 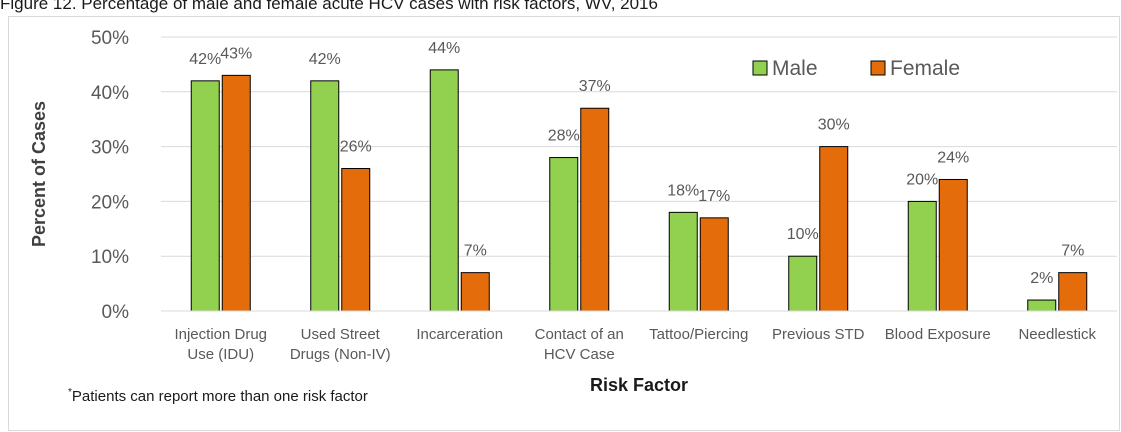 I want to click on x-tick-label: Used Street, so click(x=341, y=334).